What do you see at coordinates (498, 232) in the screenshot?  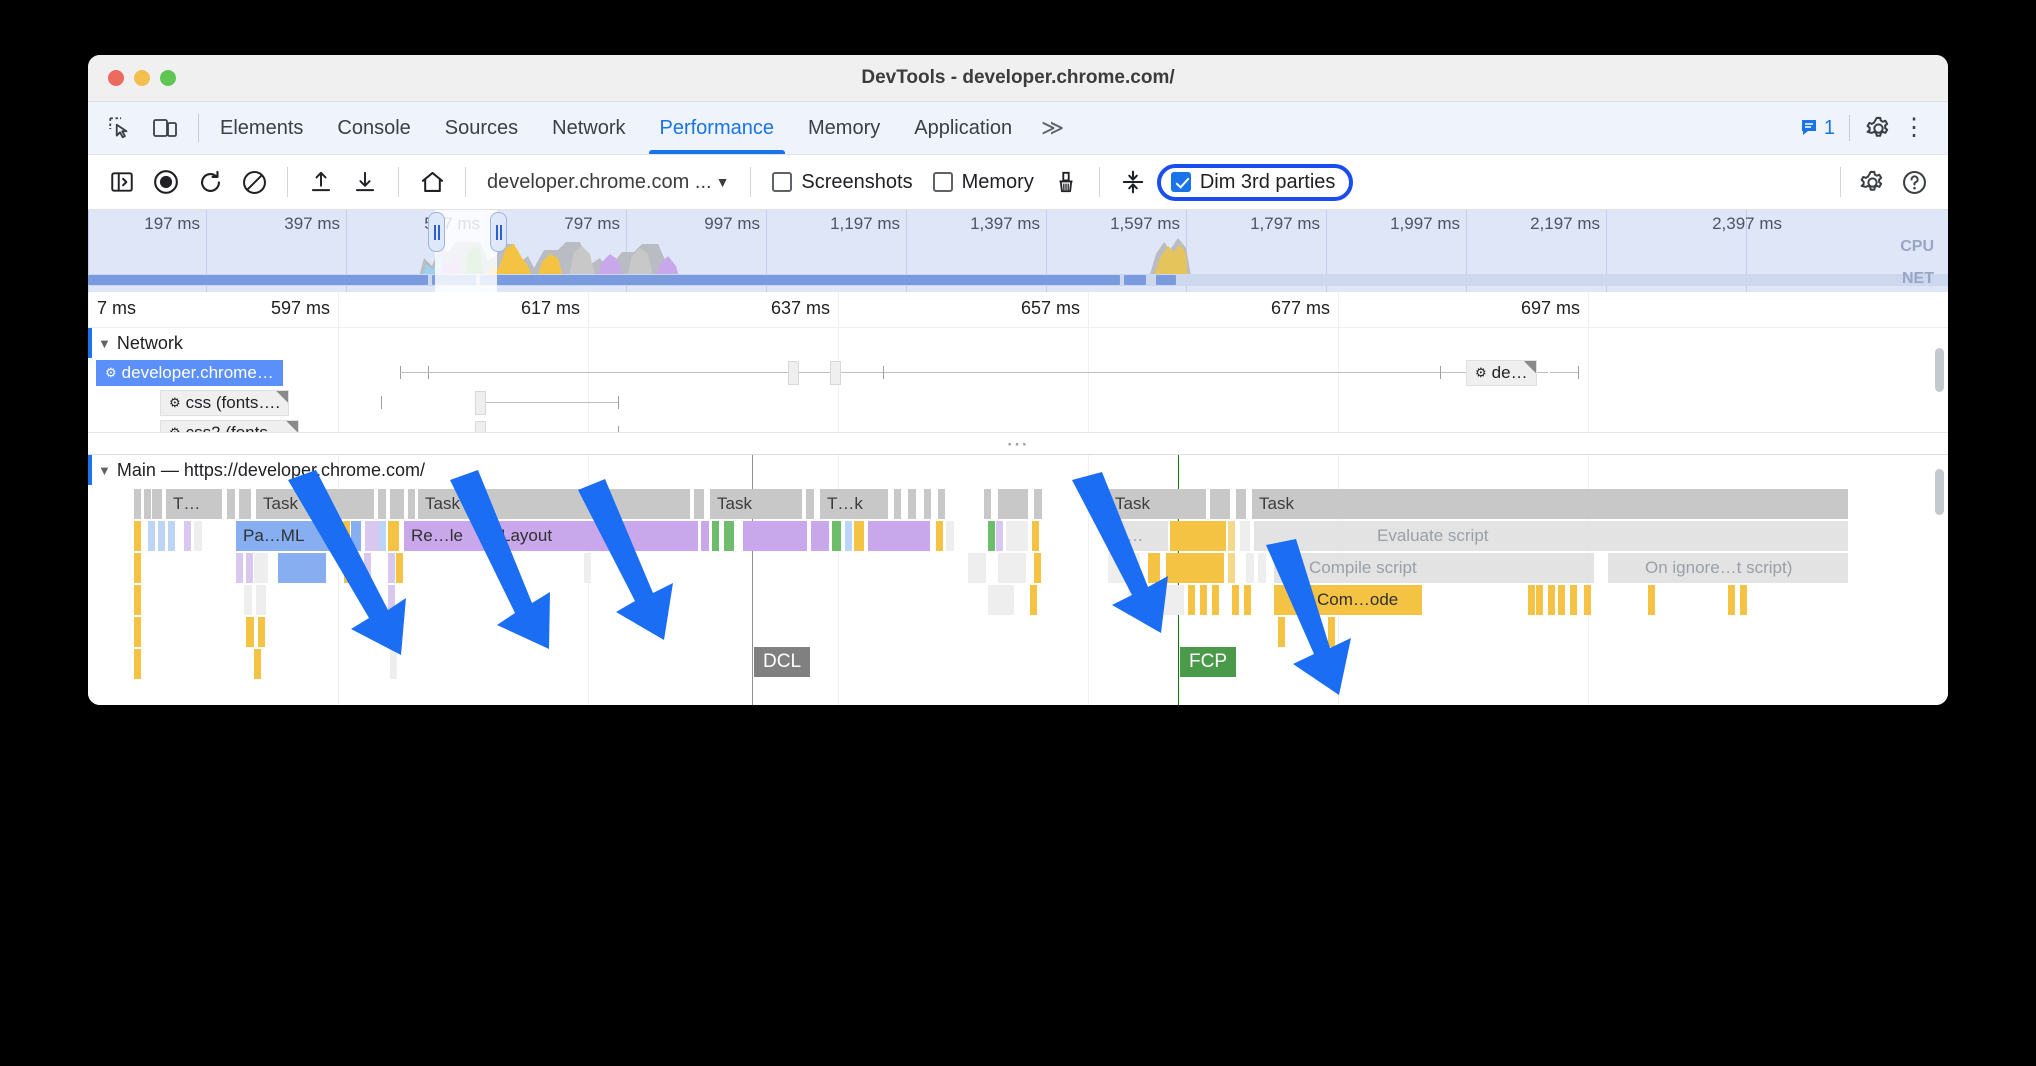 I see `overview-handle-right` at bounding box center [498, 232].